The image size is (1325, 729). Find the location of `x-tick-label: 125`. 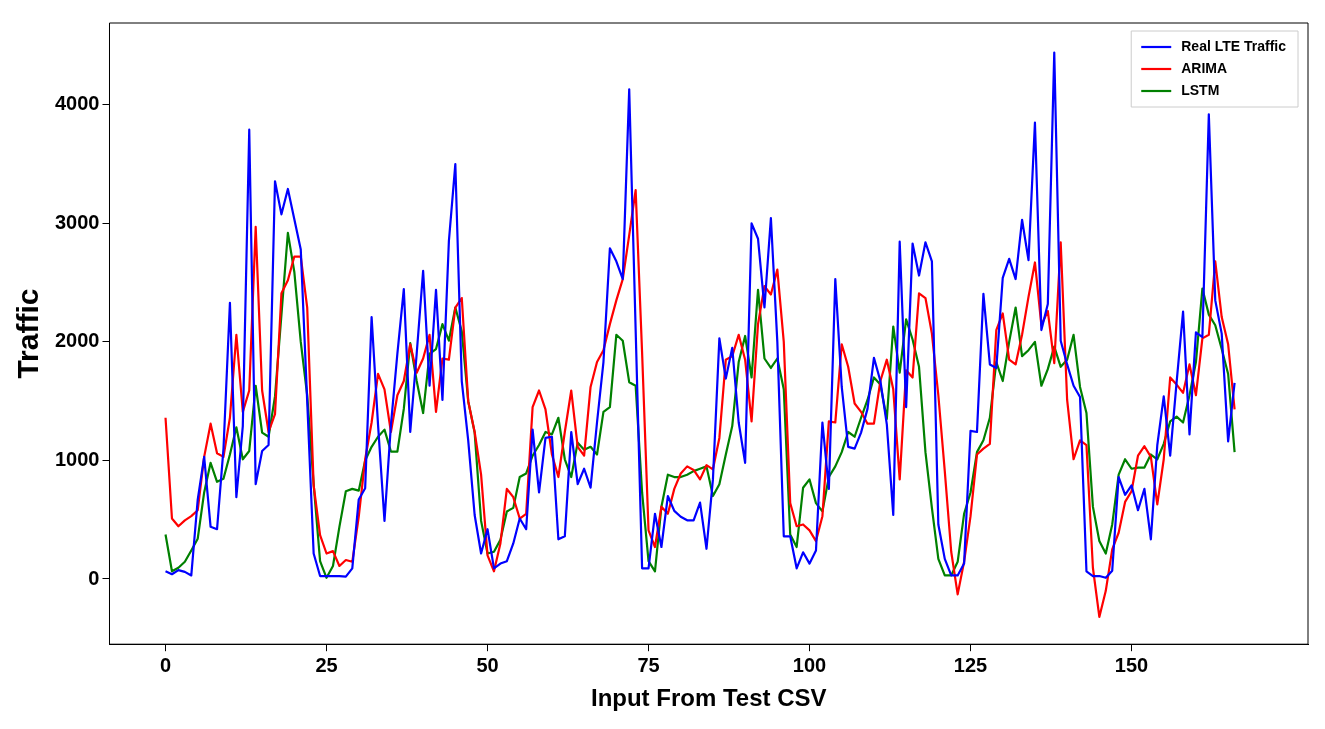

x-tick-label: 125 is located at coordinates (970, 664).